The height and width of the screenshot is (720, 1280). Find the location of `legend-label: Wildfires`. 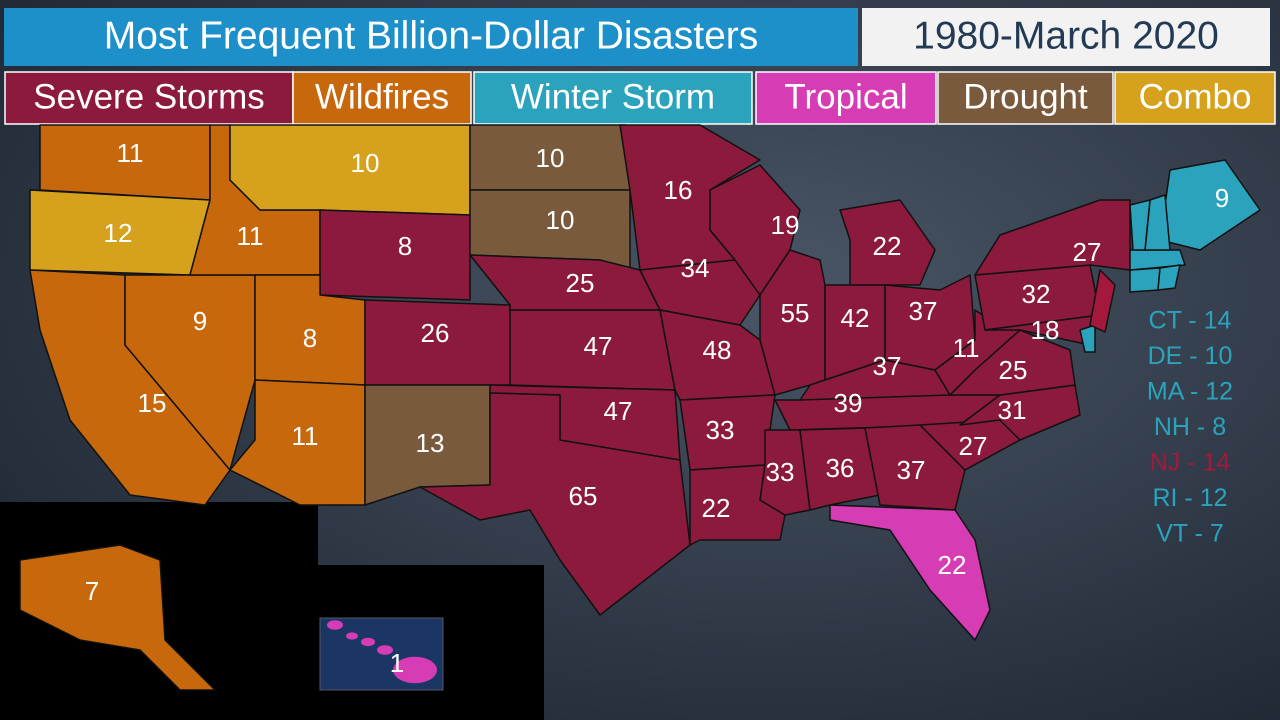

legend-label: Wildfires is located at coordinates (382, 96).